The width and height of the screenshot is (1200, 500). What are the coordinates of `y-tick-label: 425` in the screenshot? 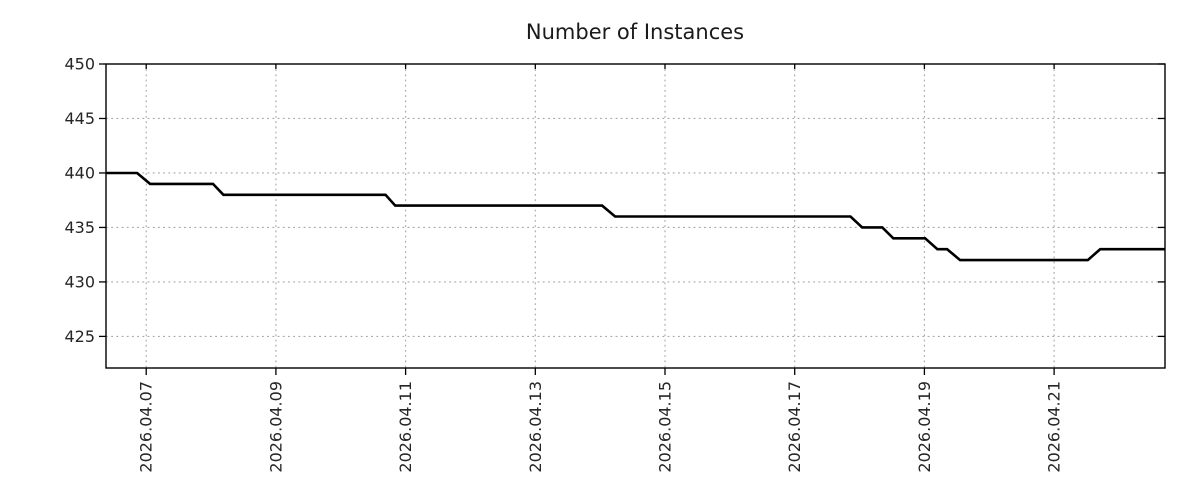 It's located at (79, 336).